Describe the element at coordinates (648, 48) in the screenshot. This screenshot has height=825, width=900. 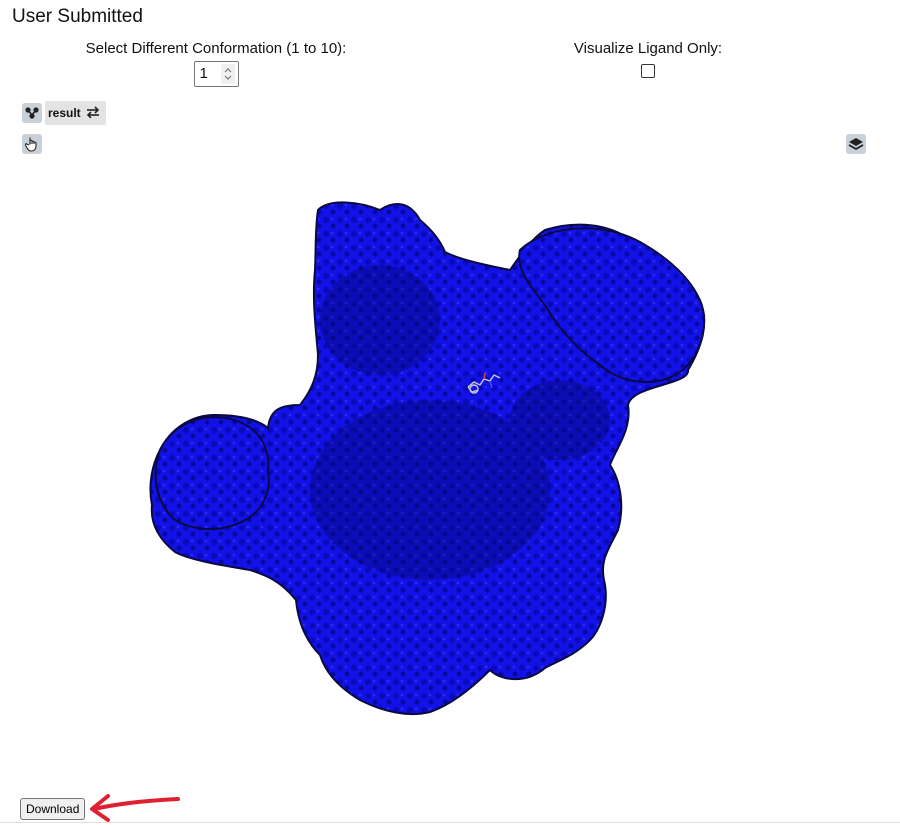
I see `ligand-only-label: Visualize Ligand Only:` at that location.